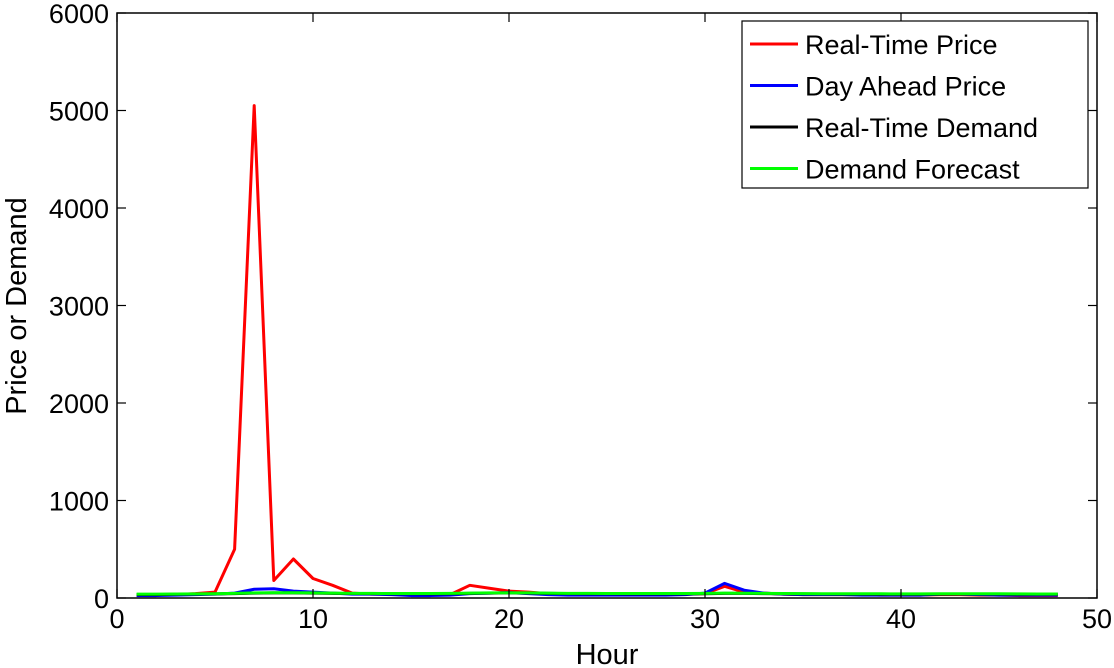  What do you see at coordinates (509, 619) in the screenshot?
I see `x-tick-label: 20` at bounding box center [509, 619].